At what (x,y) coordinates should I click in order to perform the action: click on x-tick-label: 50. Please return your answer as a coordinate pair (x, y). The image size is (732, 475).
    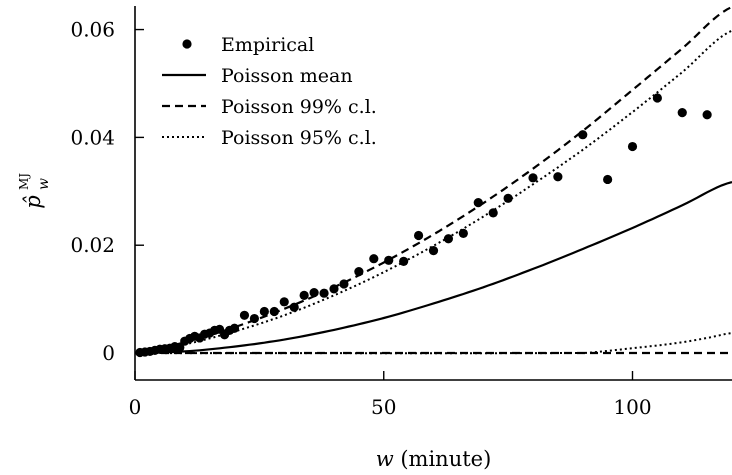
    Looking at the image, I should click on (383, 407).